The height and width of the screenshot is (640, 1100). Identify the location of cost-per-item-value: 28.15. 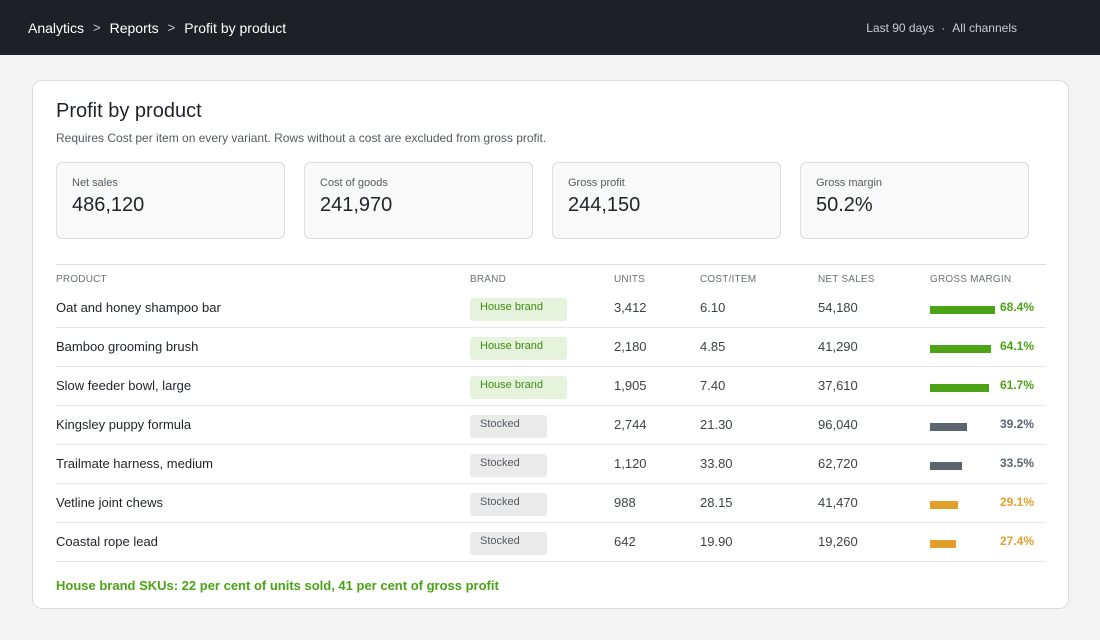
(716, 502).